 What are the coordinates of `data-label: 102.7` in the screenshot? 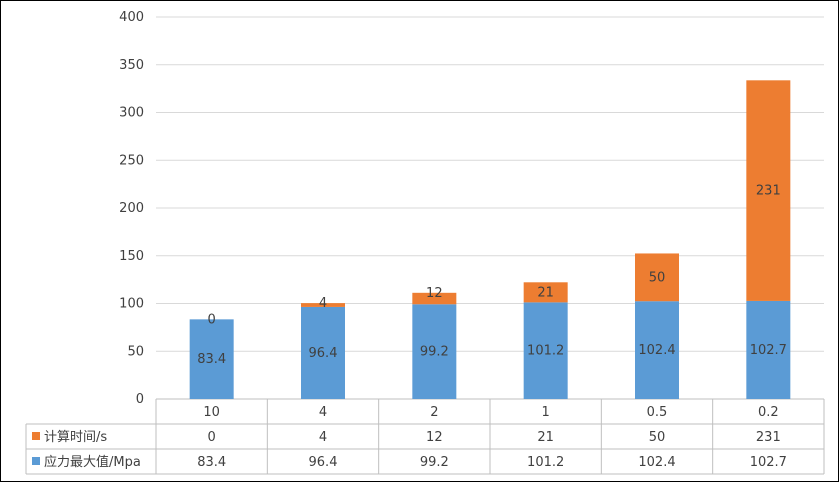 It's located at (768, 350).